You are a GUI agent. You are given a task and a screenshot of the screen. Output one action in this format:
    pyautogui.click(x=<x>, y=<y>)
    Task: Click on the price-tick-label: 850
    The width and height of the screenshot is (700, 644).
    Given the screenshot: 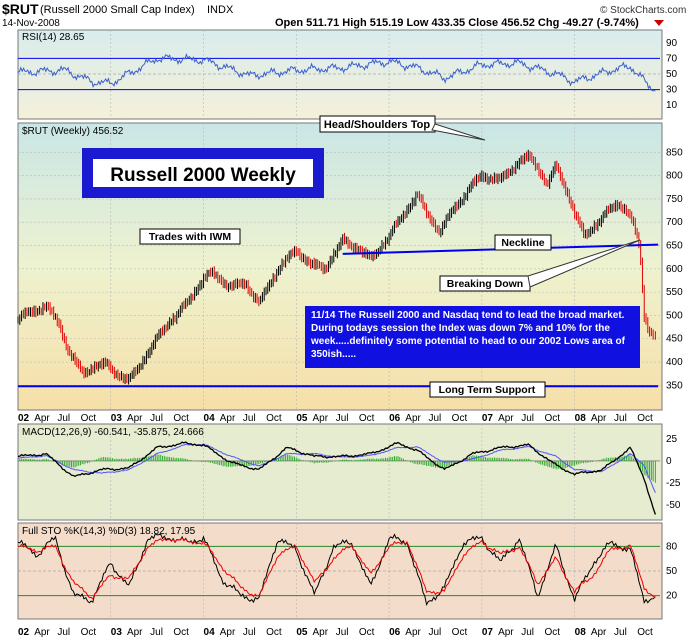 What is the action you would take?
    pyautogui.click(x=674, y=152)
    